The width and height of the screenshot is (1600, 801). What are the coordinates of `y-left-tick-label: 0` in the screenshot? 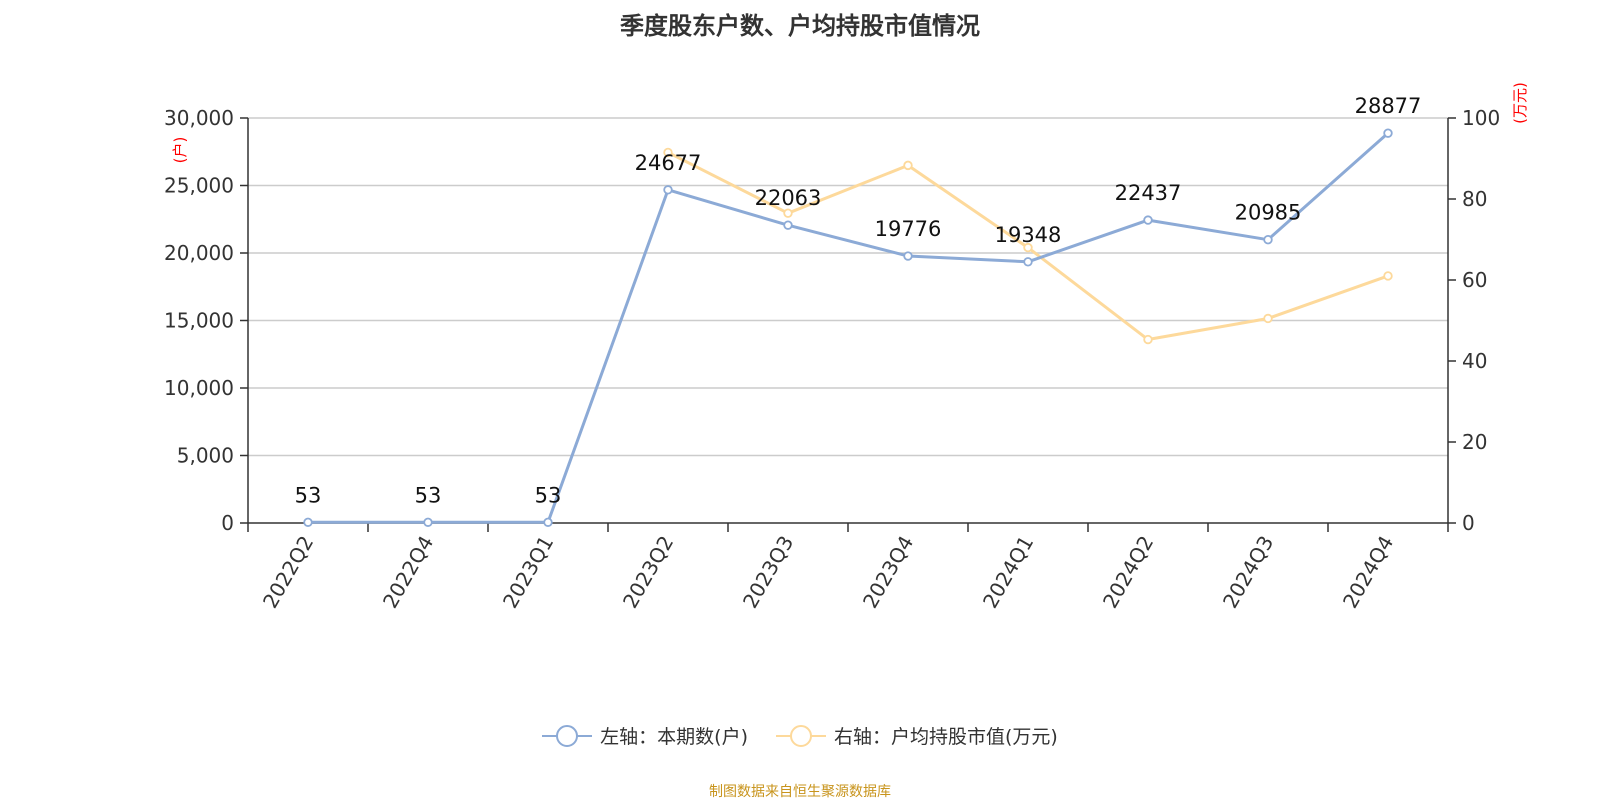 It's located at (227, 523).